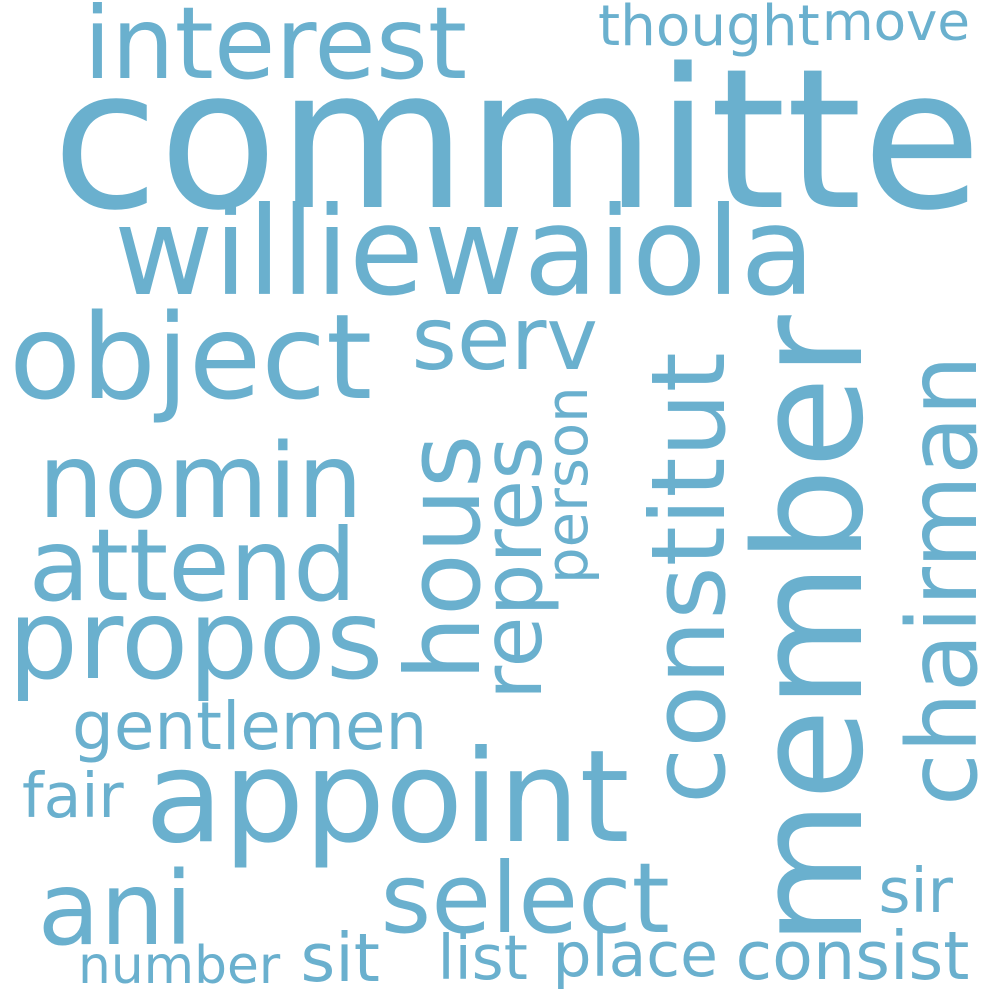  What do you see at coordinates (505, 338) in the screenshot?
I see `word-serv: serv` at bounding box center [505, 338].